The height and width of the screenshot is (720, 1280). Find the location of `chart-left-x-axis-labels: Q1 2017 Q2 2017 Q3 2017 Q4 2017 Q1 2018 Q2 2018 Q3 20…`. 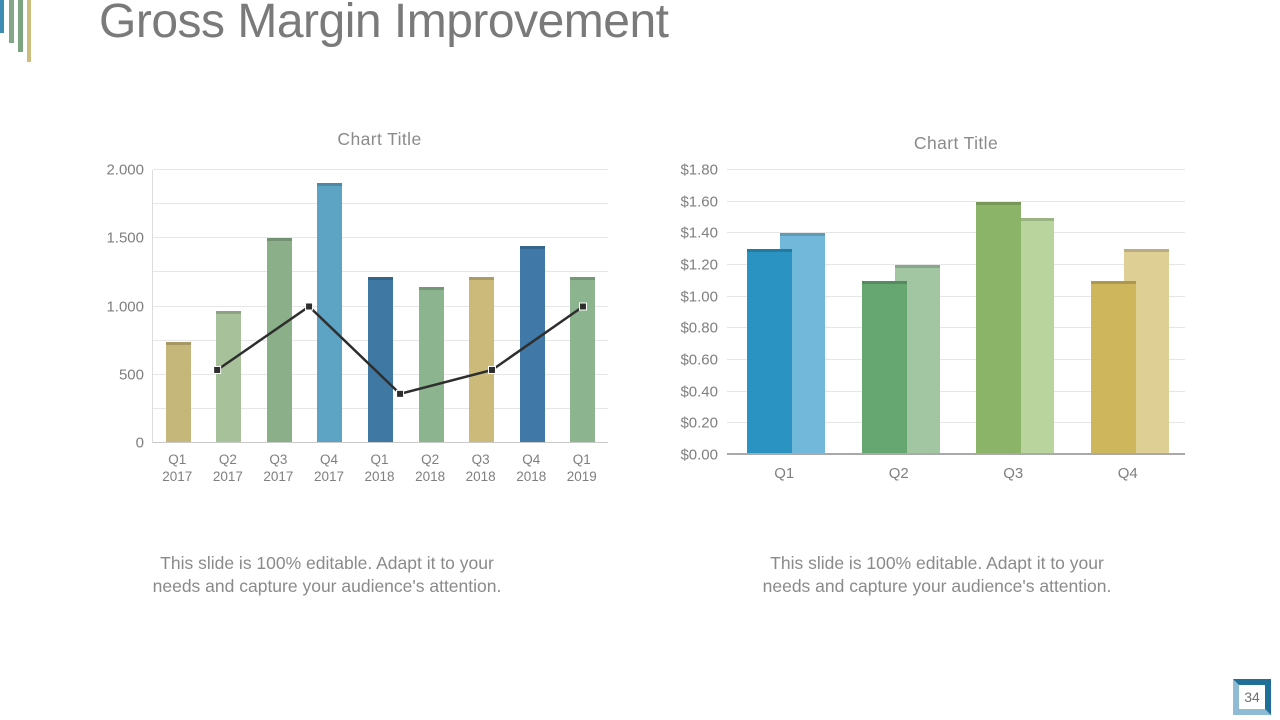

chart-left-x-axis-labels: Q1 2017 Q2 2017 Q3 2017 Q4 2017 Q1 2018 Q2 2018 Q3 20… is located at coordinates (379, 468).